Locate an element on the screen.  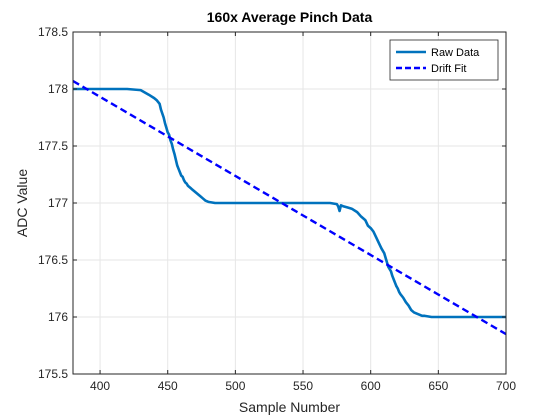
legend-box is located at coordinates (444, 60).